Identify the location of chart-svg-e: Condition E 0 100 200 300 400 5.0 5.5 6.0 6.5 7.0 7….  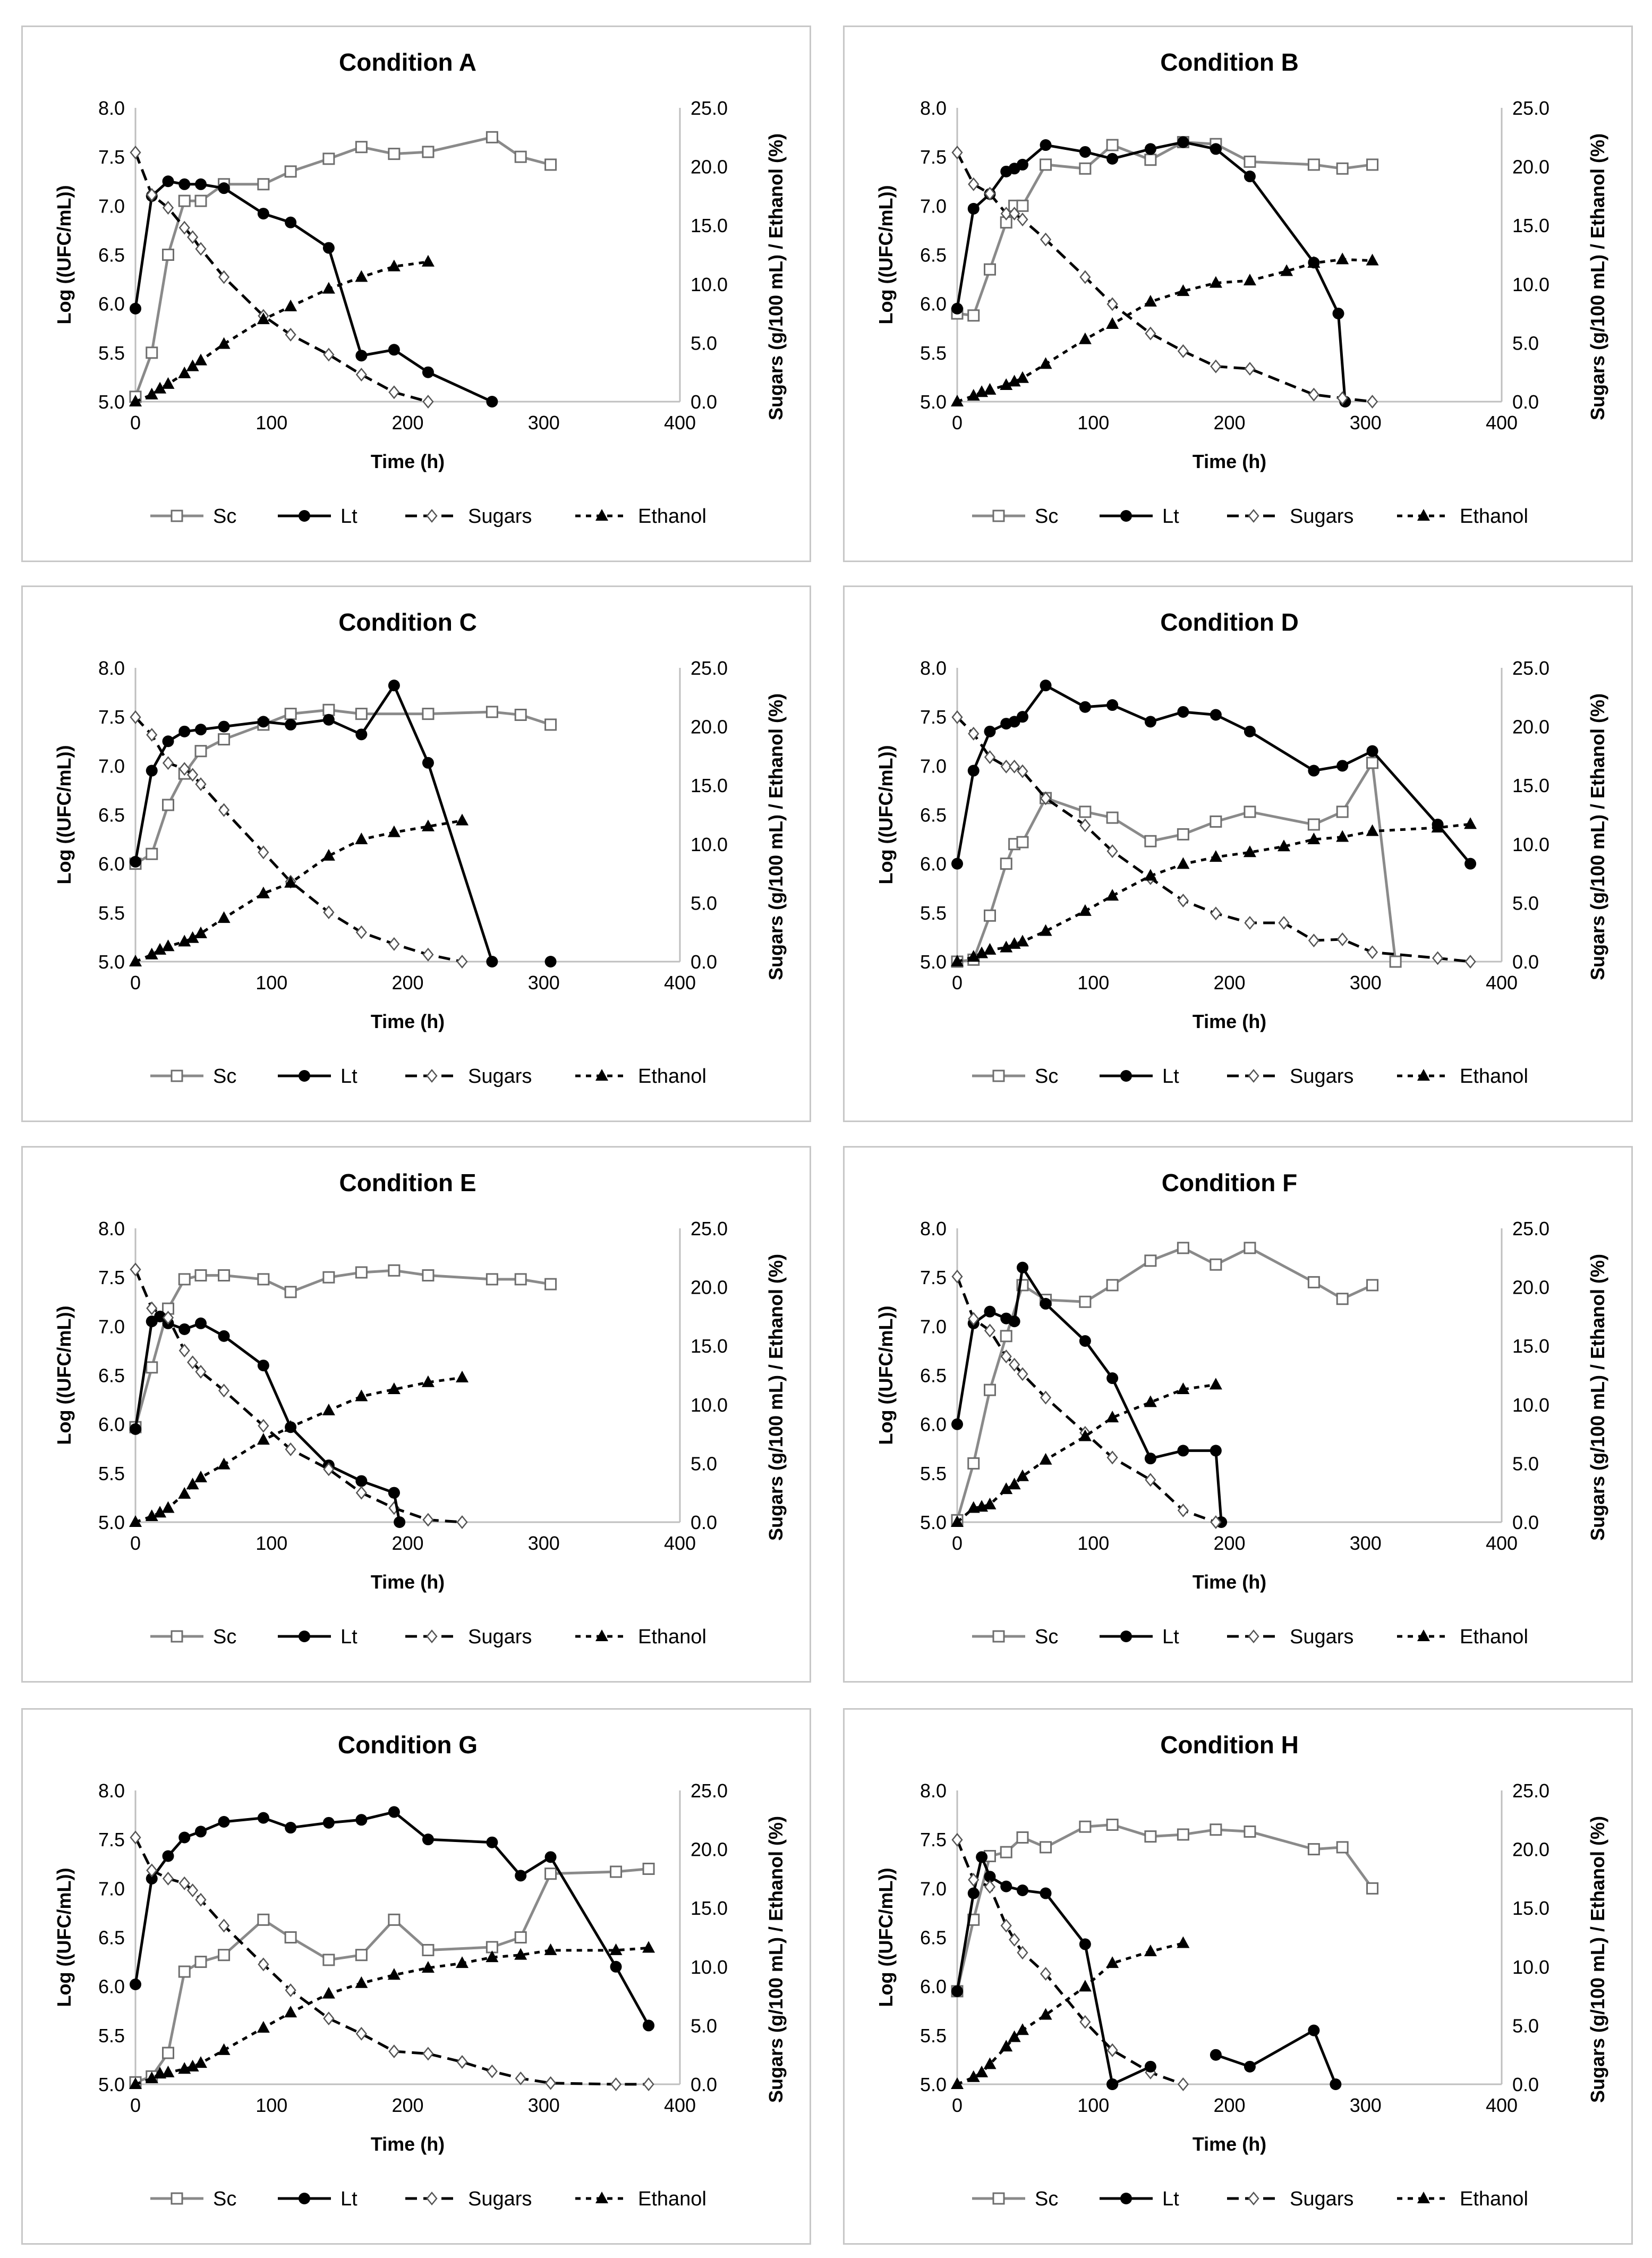
(420, 1408).